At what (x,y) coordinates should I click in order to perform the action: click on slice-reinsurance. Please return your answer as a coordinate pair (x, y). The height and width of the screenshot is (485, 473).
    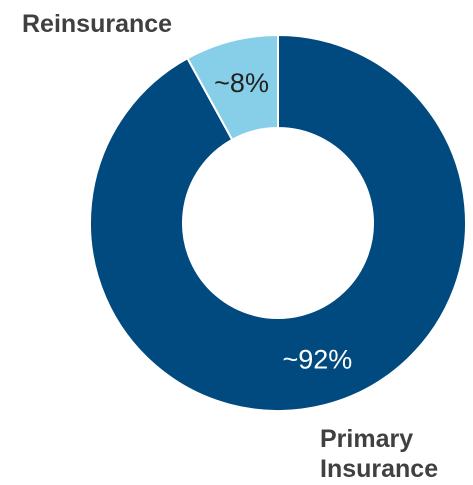
    Looking at the image, I should click on (232, 87).